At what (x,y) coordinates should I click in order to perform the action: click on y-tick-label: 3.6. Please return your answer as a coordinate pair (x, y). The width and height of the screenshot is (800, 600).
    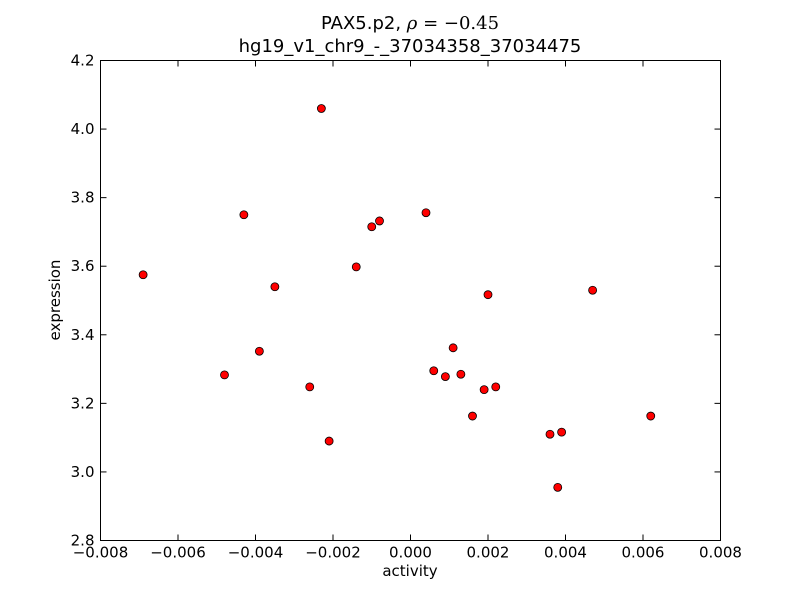
    Looking at the image, I should click on (83, 266).